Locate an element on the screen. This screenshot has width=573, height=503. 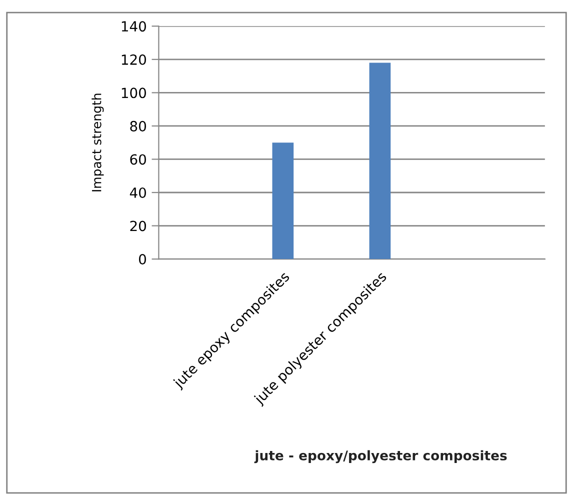
y-tick-label: 100 is located at coordinates (134, 93).